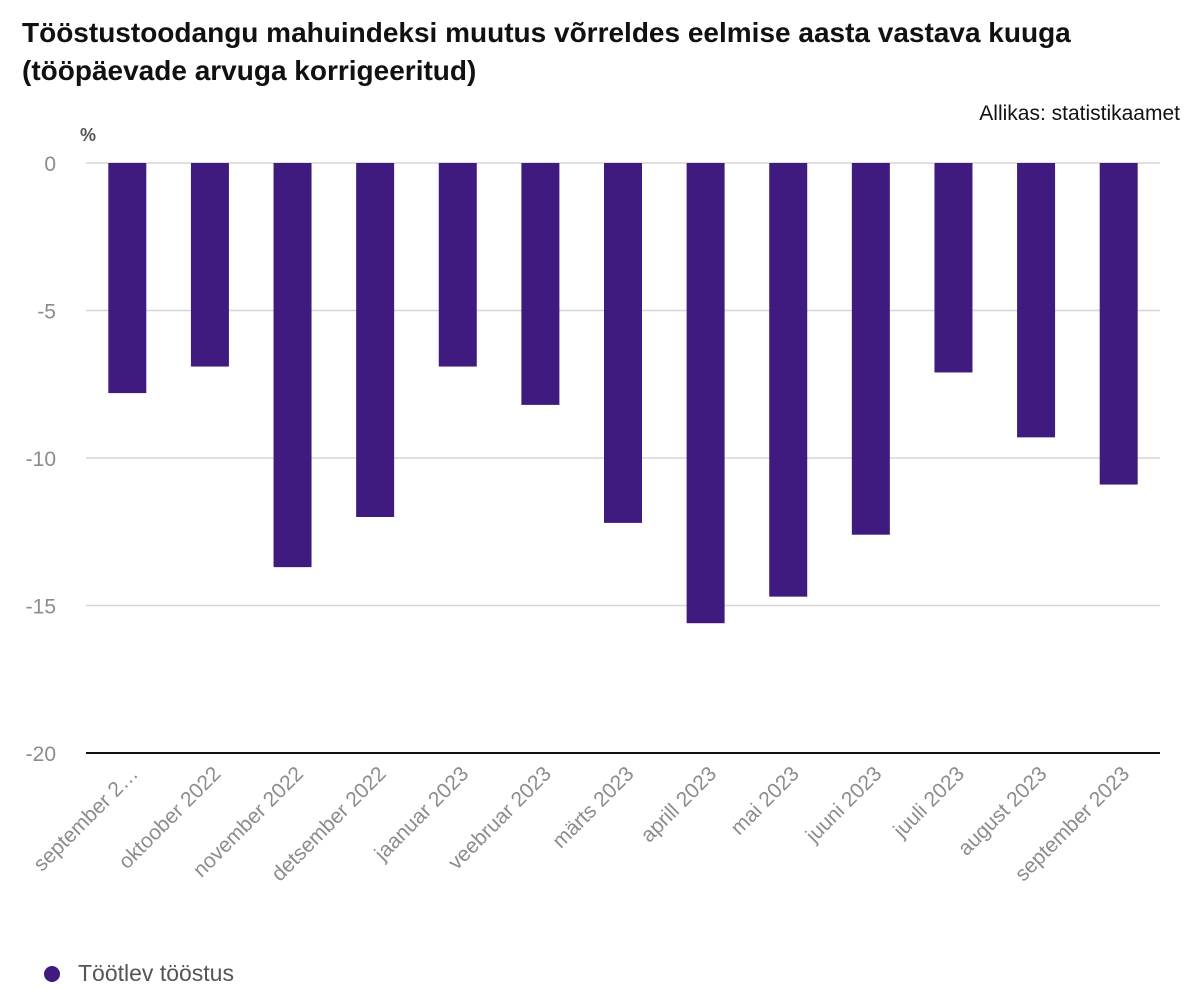 The height and width of the screenshot is (1000, 1200). Describe the element at coordinates (46, 312) in the screenshot. I see `y-tick-label: -5` at that location.